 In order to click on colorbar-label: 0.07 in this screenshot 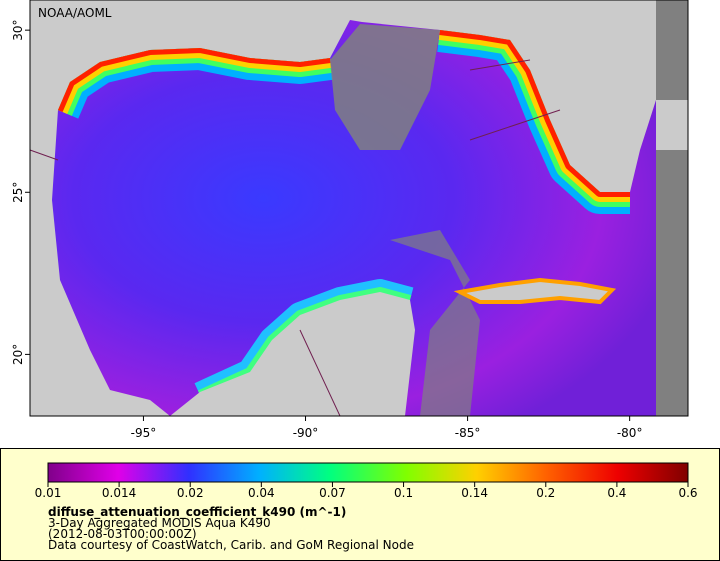, I will do `click(332, 493)`.